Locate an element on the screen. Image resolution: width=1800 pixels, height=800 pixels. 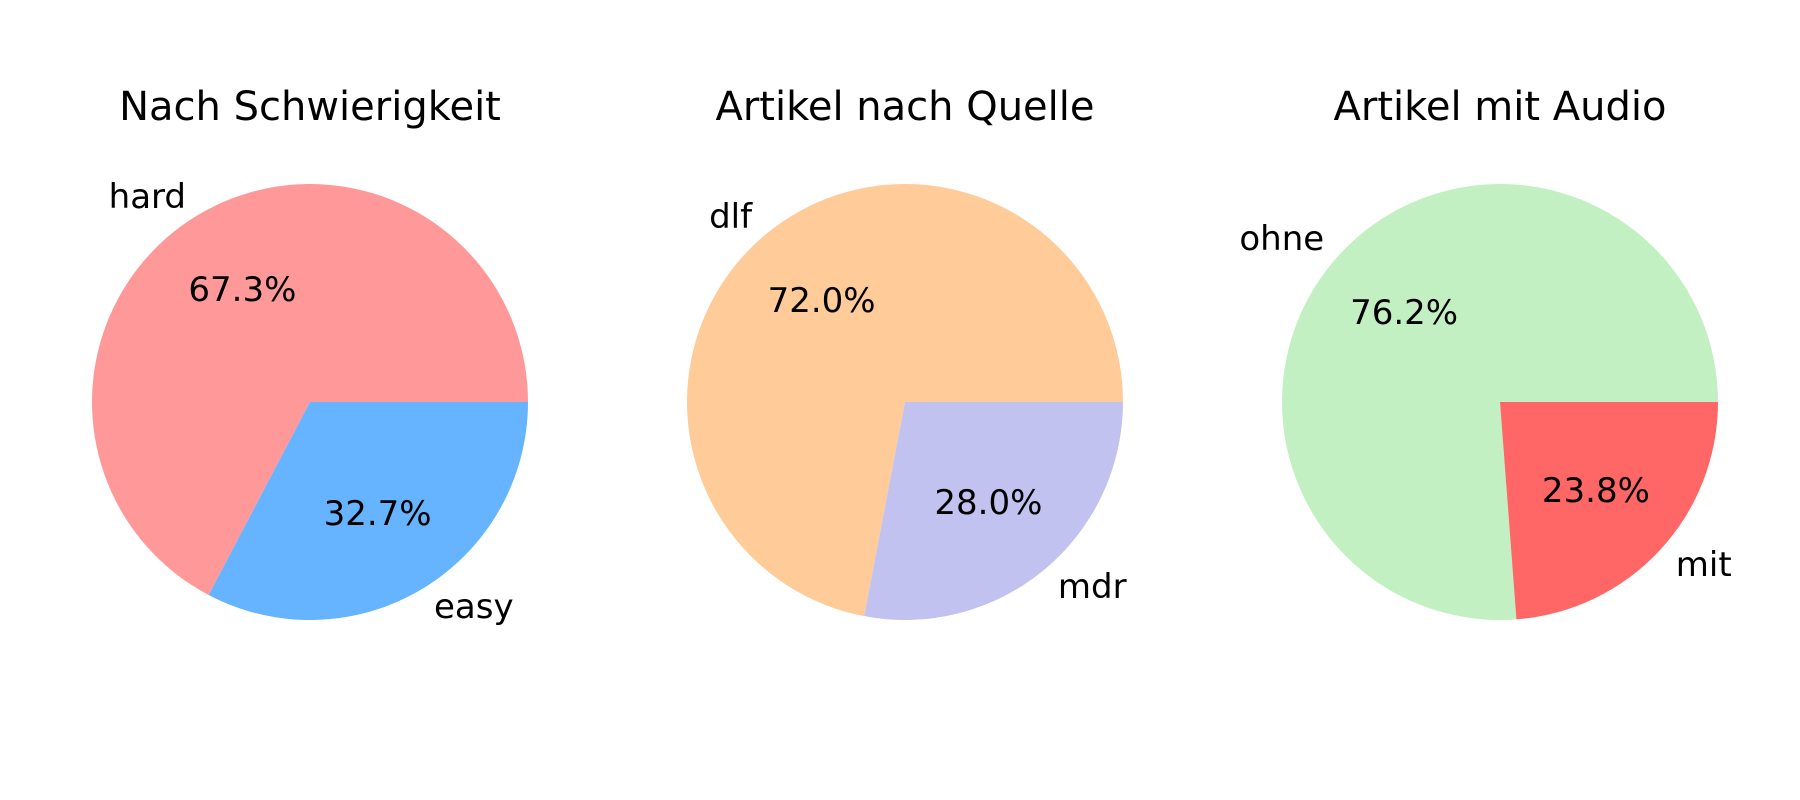
slice-percent-dlf: 72.0% is located at coordinates (822, 301).